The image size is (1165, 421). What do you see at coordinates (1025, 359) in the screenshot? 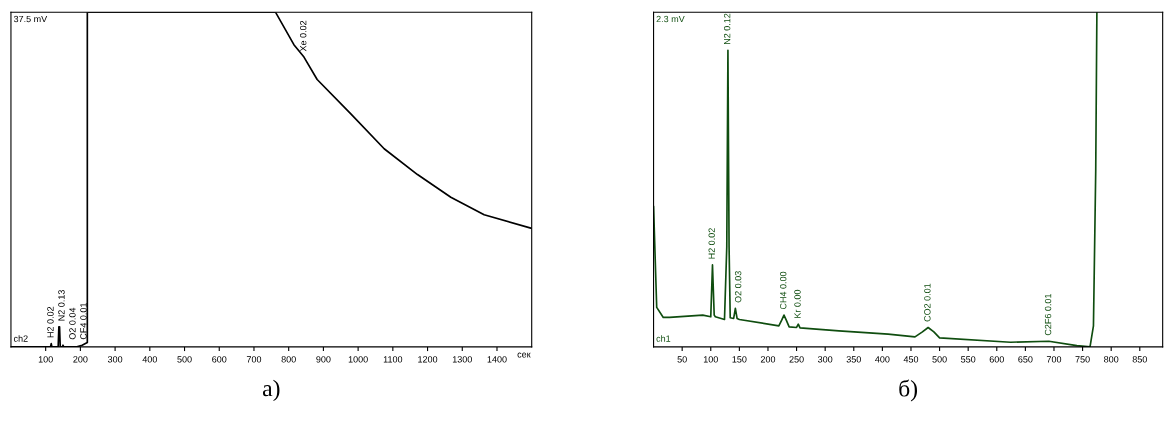
I see `x-tick-label: 650` at bounding box center [1025, 359].